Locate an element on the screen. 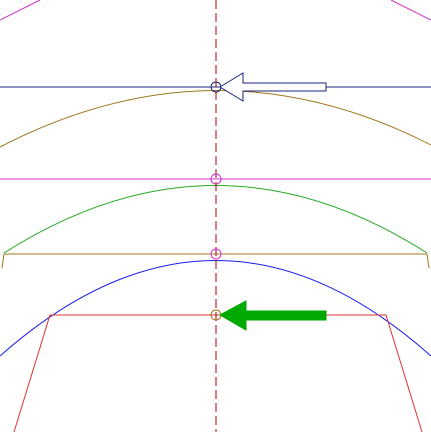  olive-arc is located at coordinates (215, 119).